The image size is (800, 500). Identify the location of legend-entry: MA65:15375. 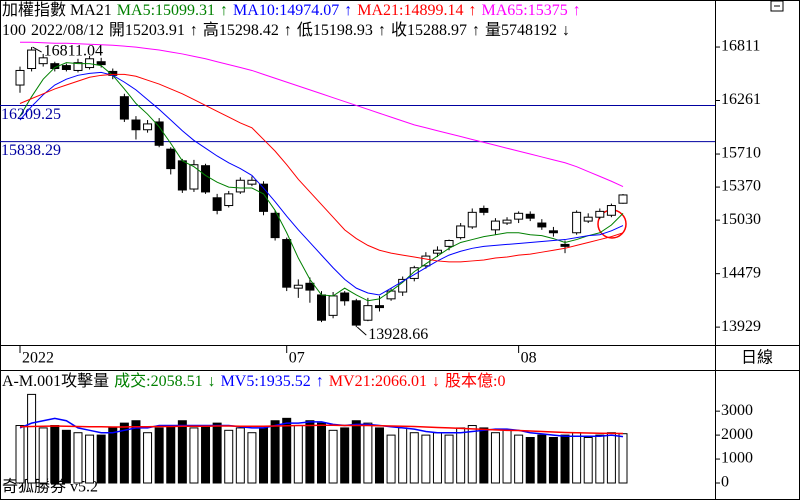
(524, 10).